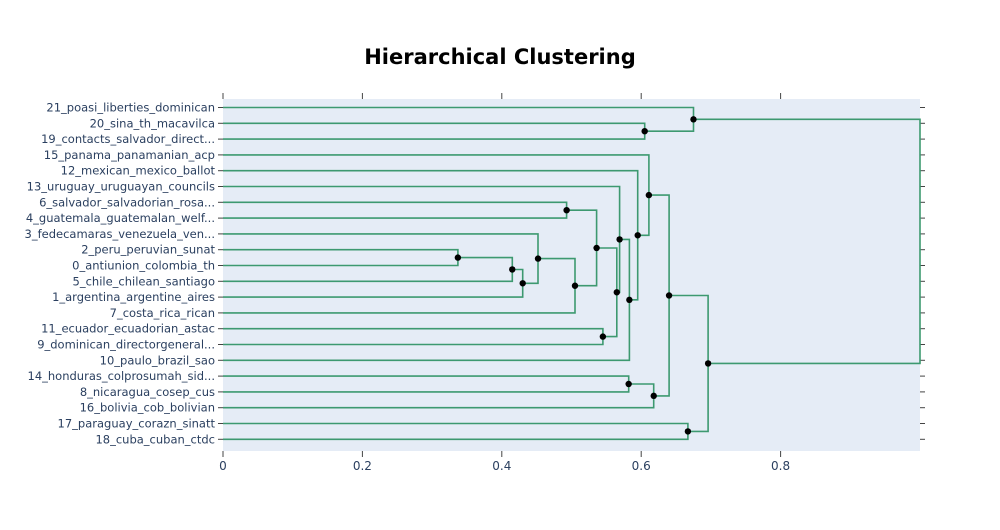 This screenshot has width=1000, height=530. I want to click on leaf-label: 10_paulo_brazil_sao, so click(157, 360).